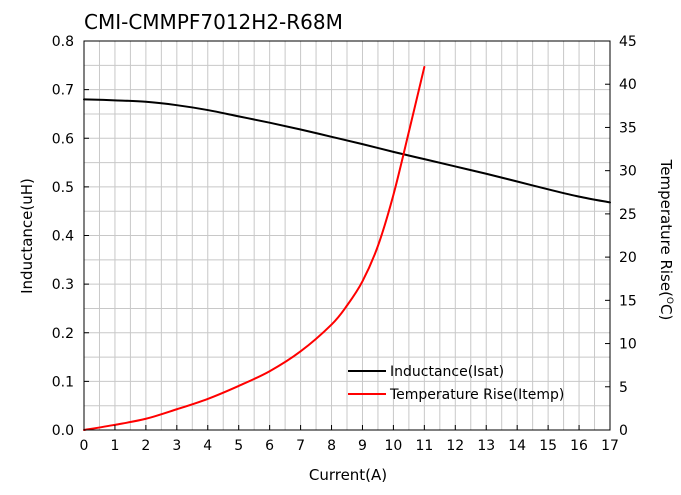  Describe the element at coordinates (623, 388) in the screenshot. I see `y2-tick-label: 5` at that location.